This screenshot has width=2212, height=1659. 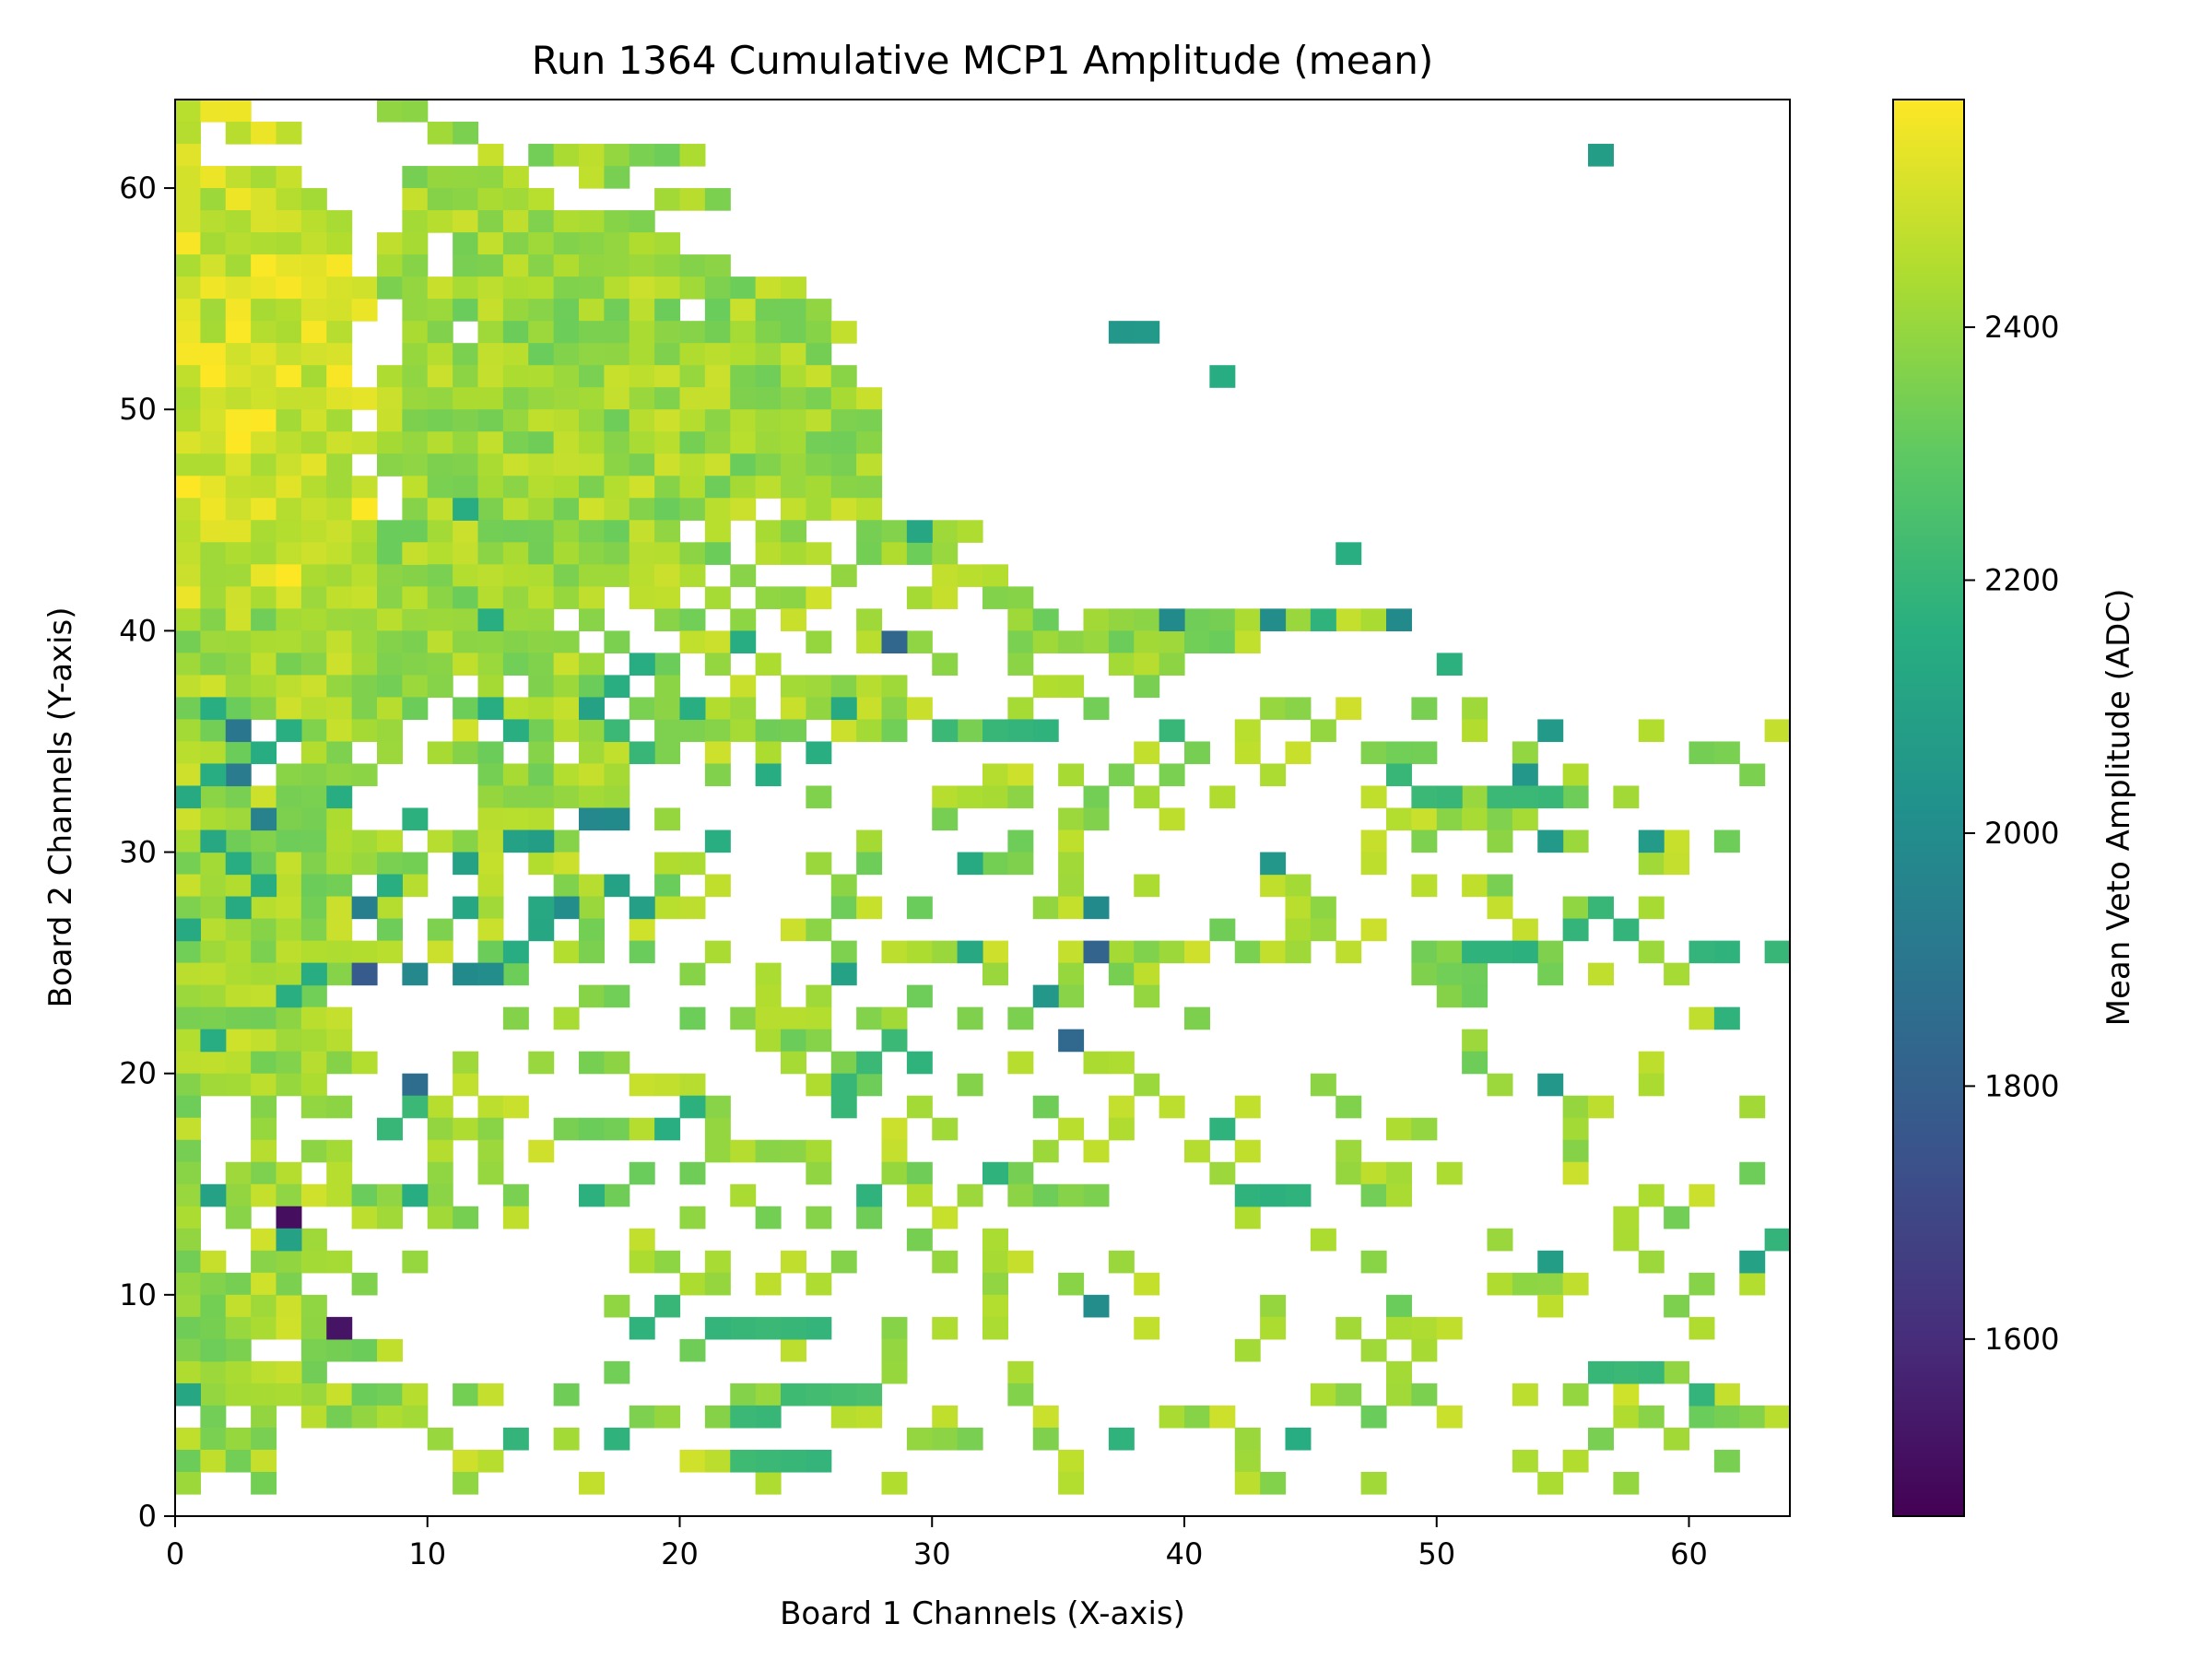 What do you see at coordinates (1436, 1553) in the screenshot?
I see `x-tick-label: 50` at bounding box center [1436, 1553].